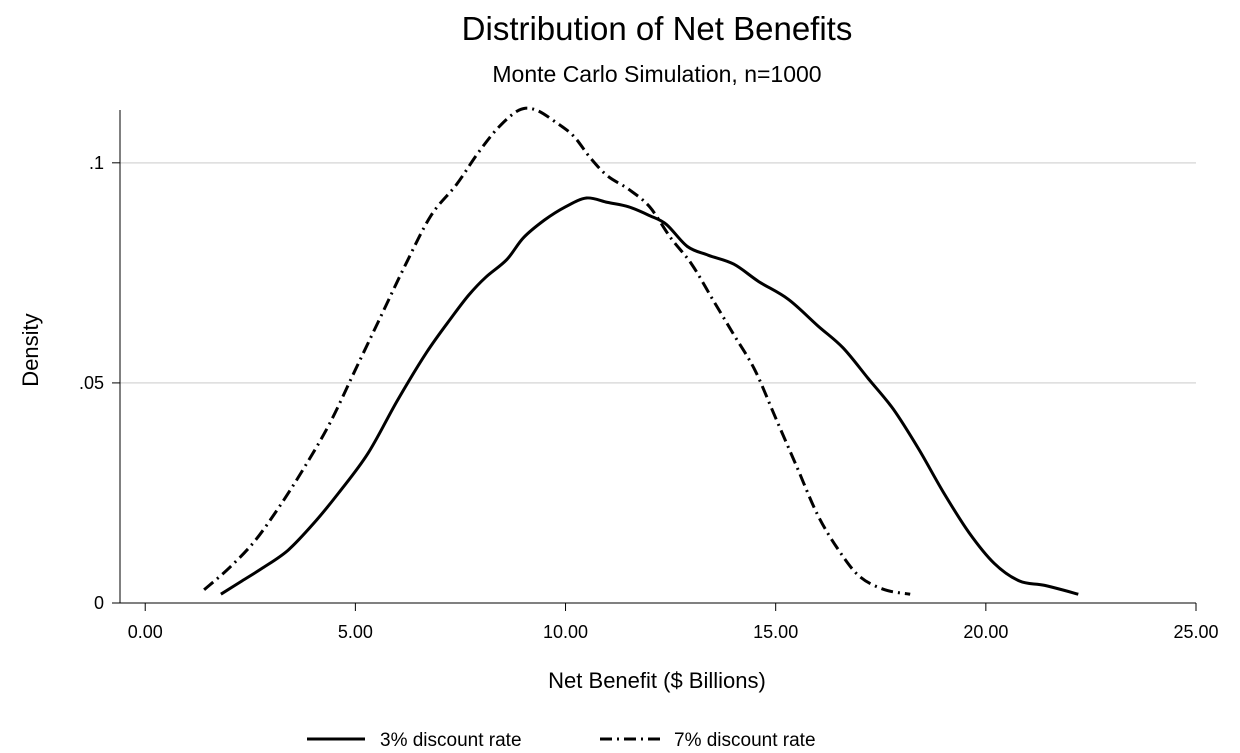  What do you see at coordinates (99, 603) in the screenshot?
I see `y-tick-label: 0` at bounding box center [99, 603].